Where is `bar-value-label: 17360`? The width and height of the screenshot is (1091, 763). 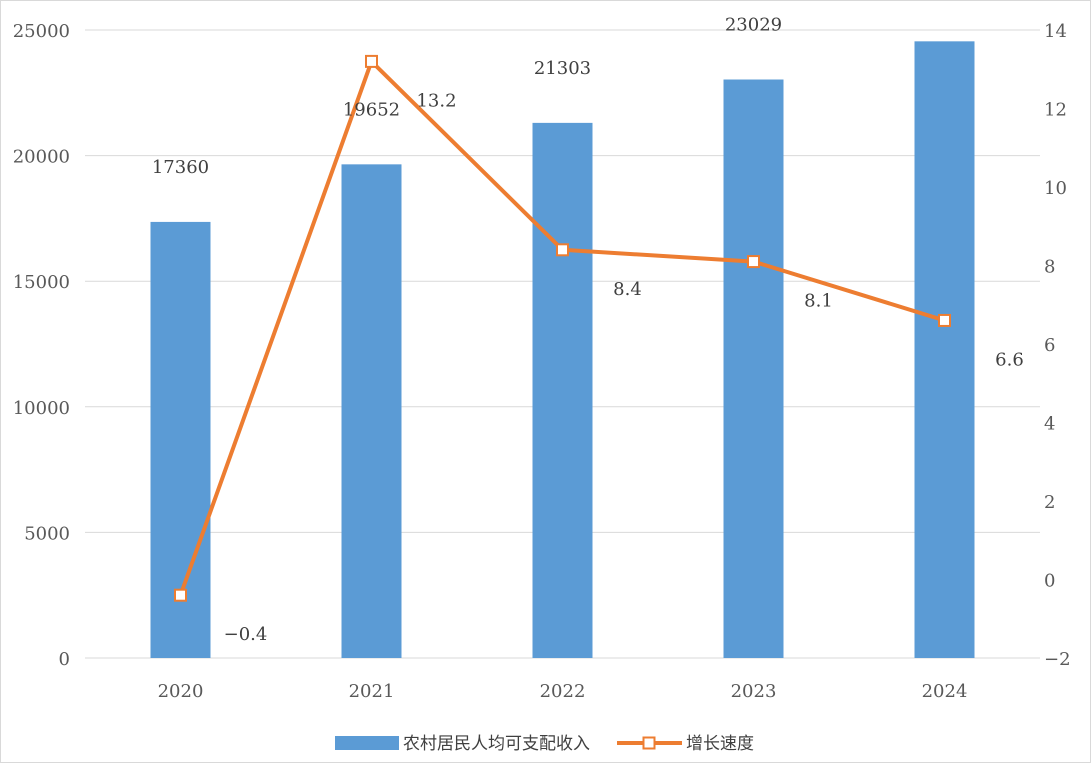 bar-value-label: 17360 is located at coordinates (180, 167).